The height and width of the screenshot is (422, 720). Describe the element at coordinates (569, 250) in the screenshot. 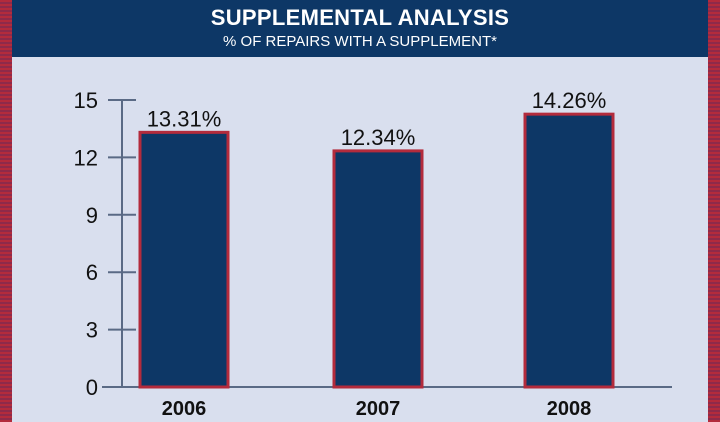

I see `bar-2008` at that location.